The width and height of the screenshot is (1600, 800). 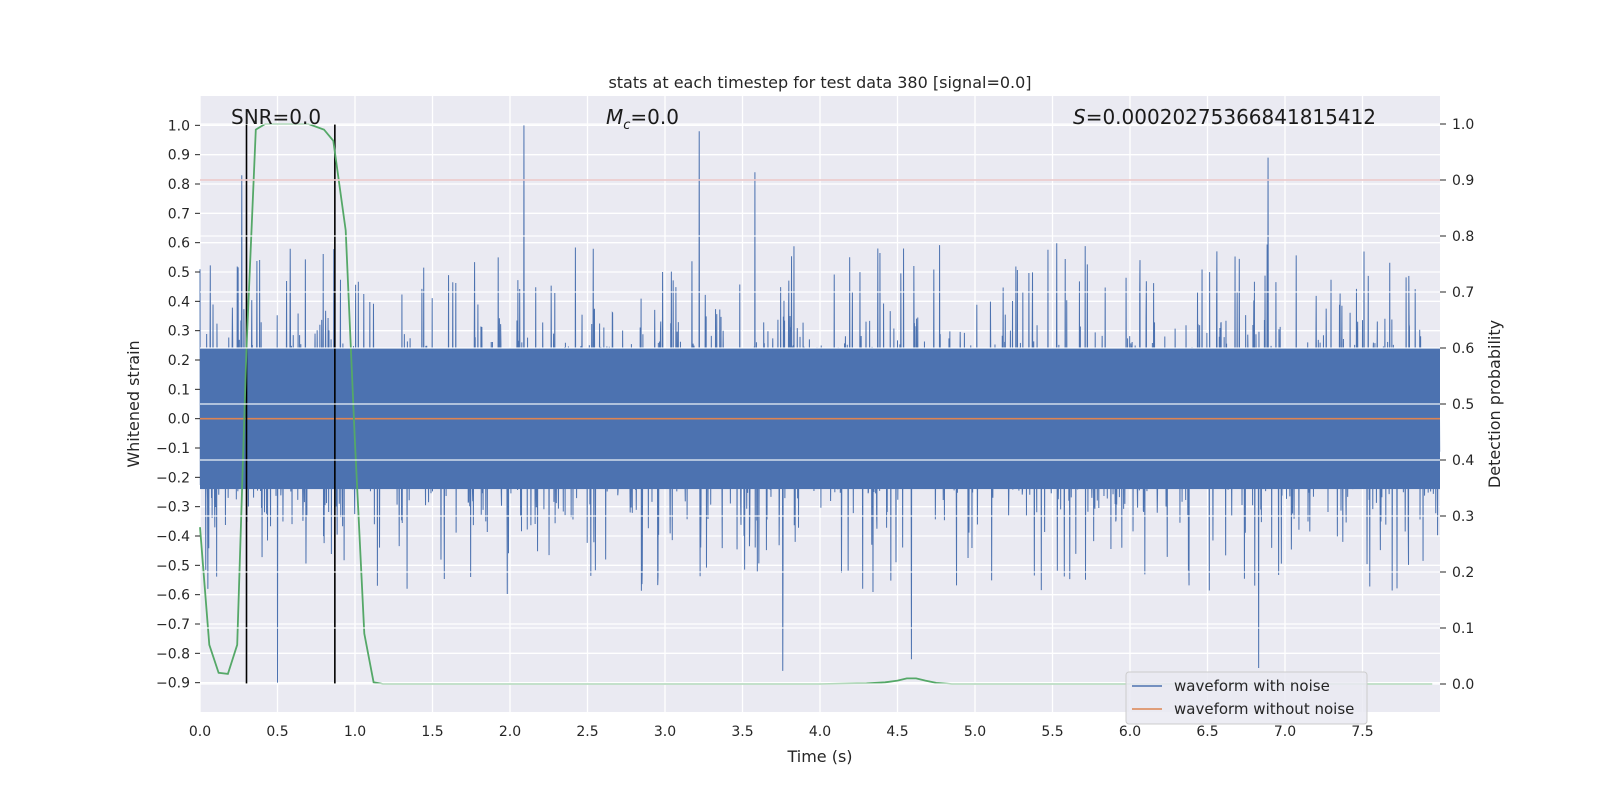 What do you see at coordinates (173, 596) in the screenshot?
I see `y-left-tick-label: −0.6` at bounding box center [173, 596].